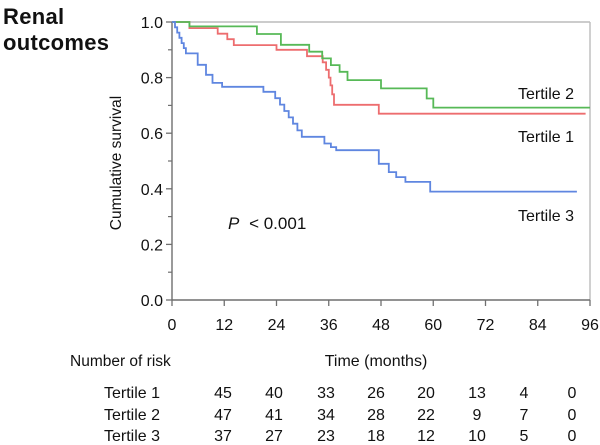 The width and height of the screenshot is (600, 445). What do you see at coordinates (223, 436) in the screenshot?
I see `risk-value: 37` at bounding box center [223, 436].